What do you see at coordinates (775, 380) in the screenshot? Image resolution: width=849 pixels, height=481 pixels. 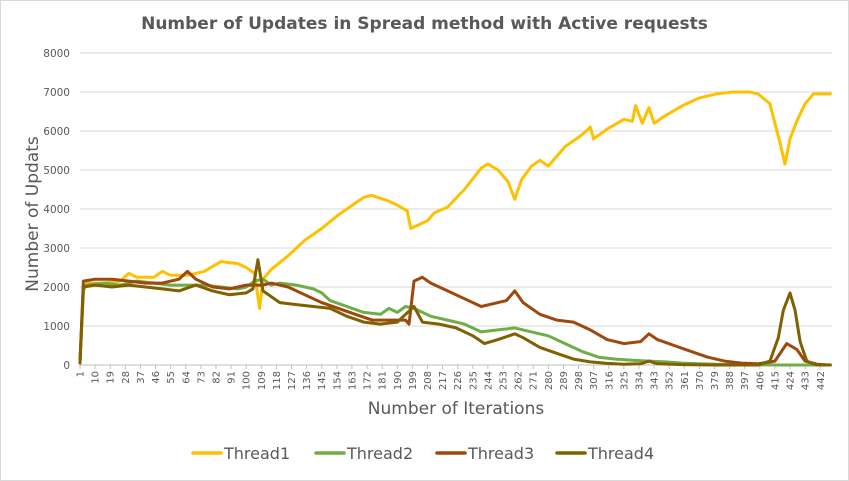 I see `x-tick-label: 415` at bounding box center [775, 380].